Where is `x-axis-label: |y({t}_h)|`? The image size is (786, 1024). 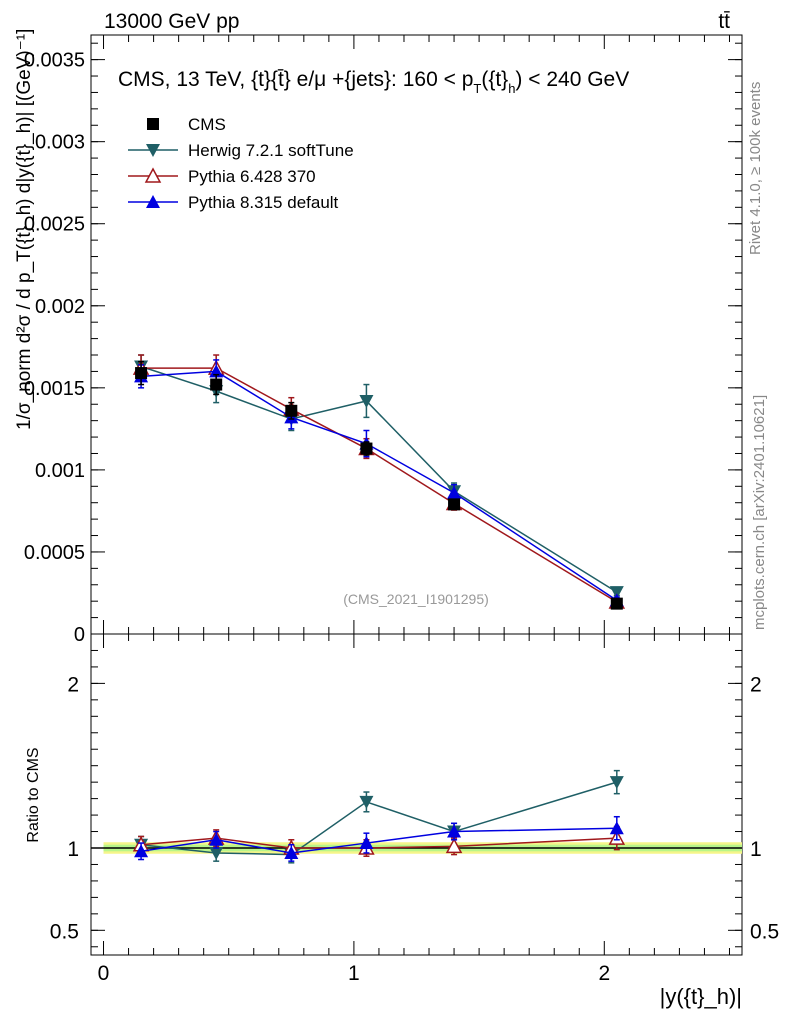
x-axis-label: |y({t}_h)| is located at coordinates (701, 996).